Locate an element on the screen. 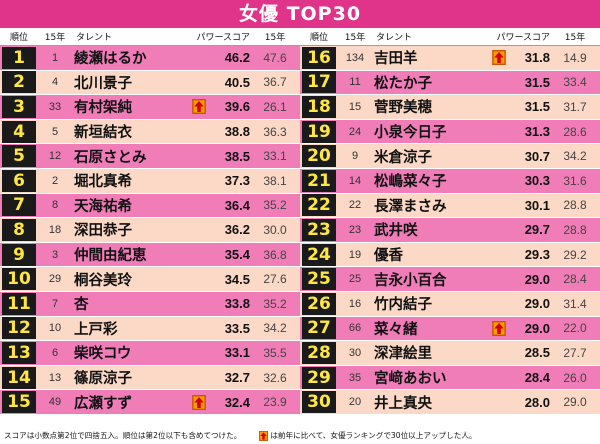 This screenshot has width=600, height=444. rank-badge: 3 is located at coordinates (19, 106).